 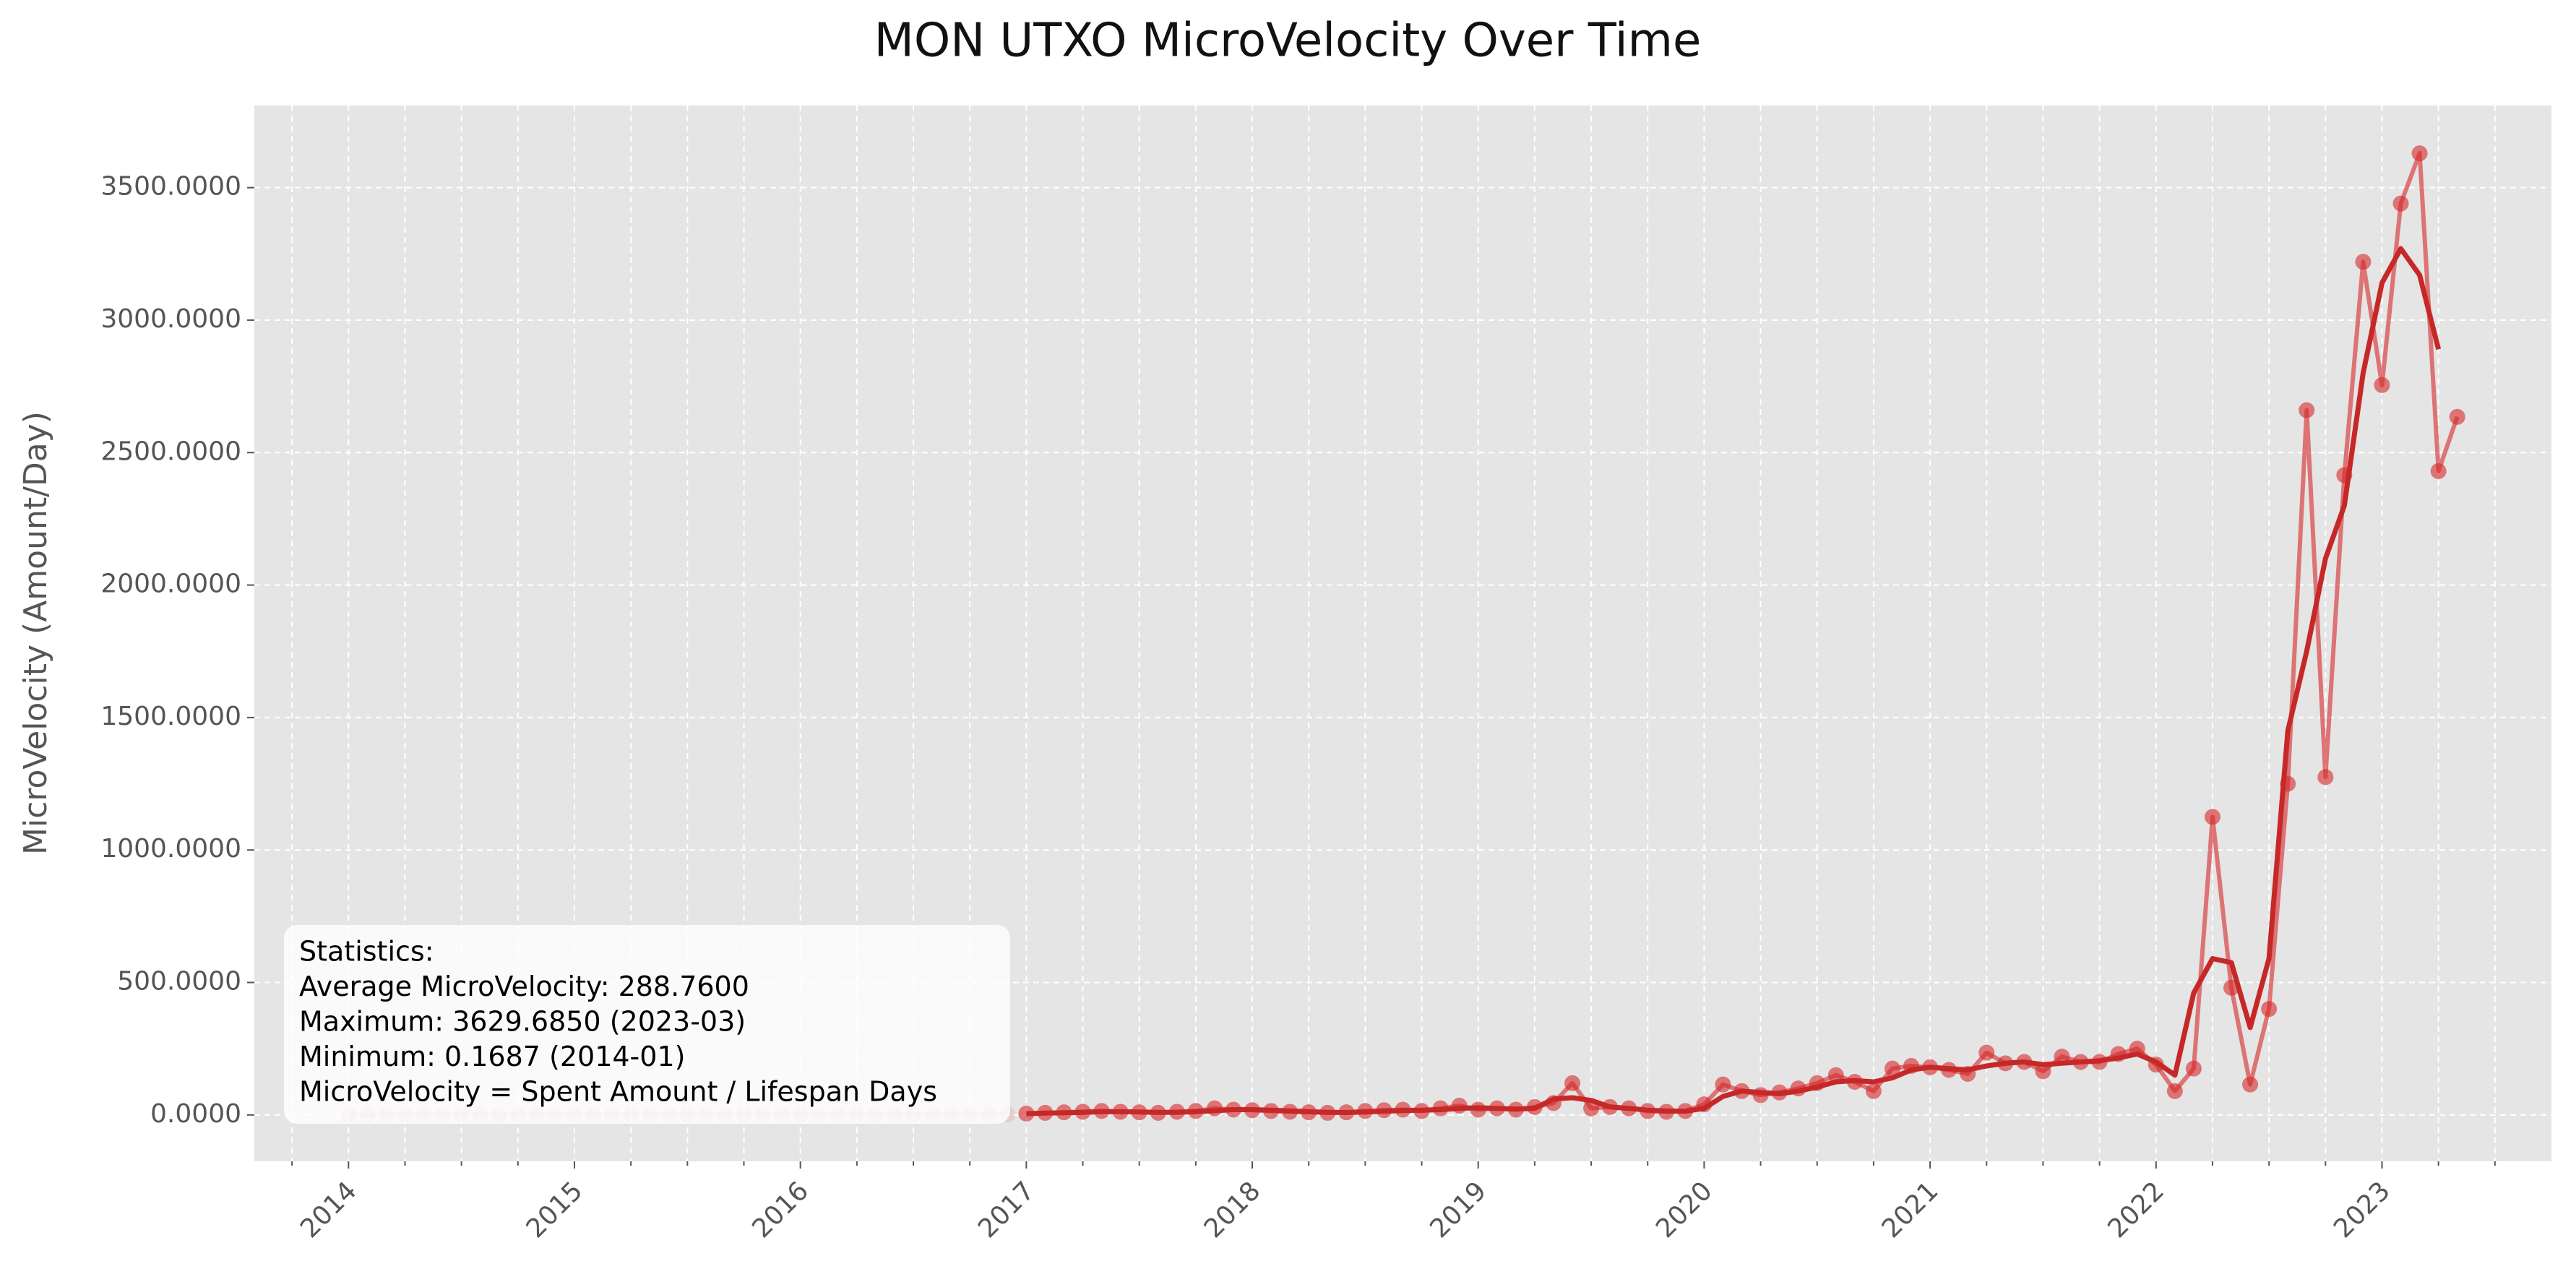 I want to click on y-tick-label: 0.0000, so click(x=195, y=1114).